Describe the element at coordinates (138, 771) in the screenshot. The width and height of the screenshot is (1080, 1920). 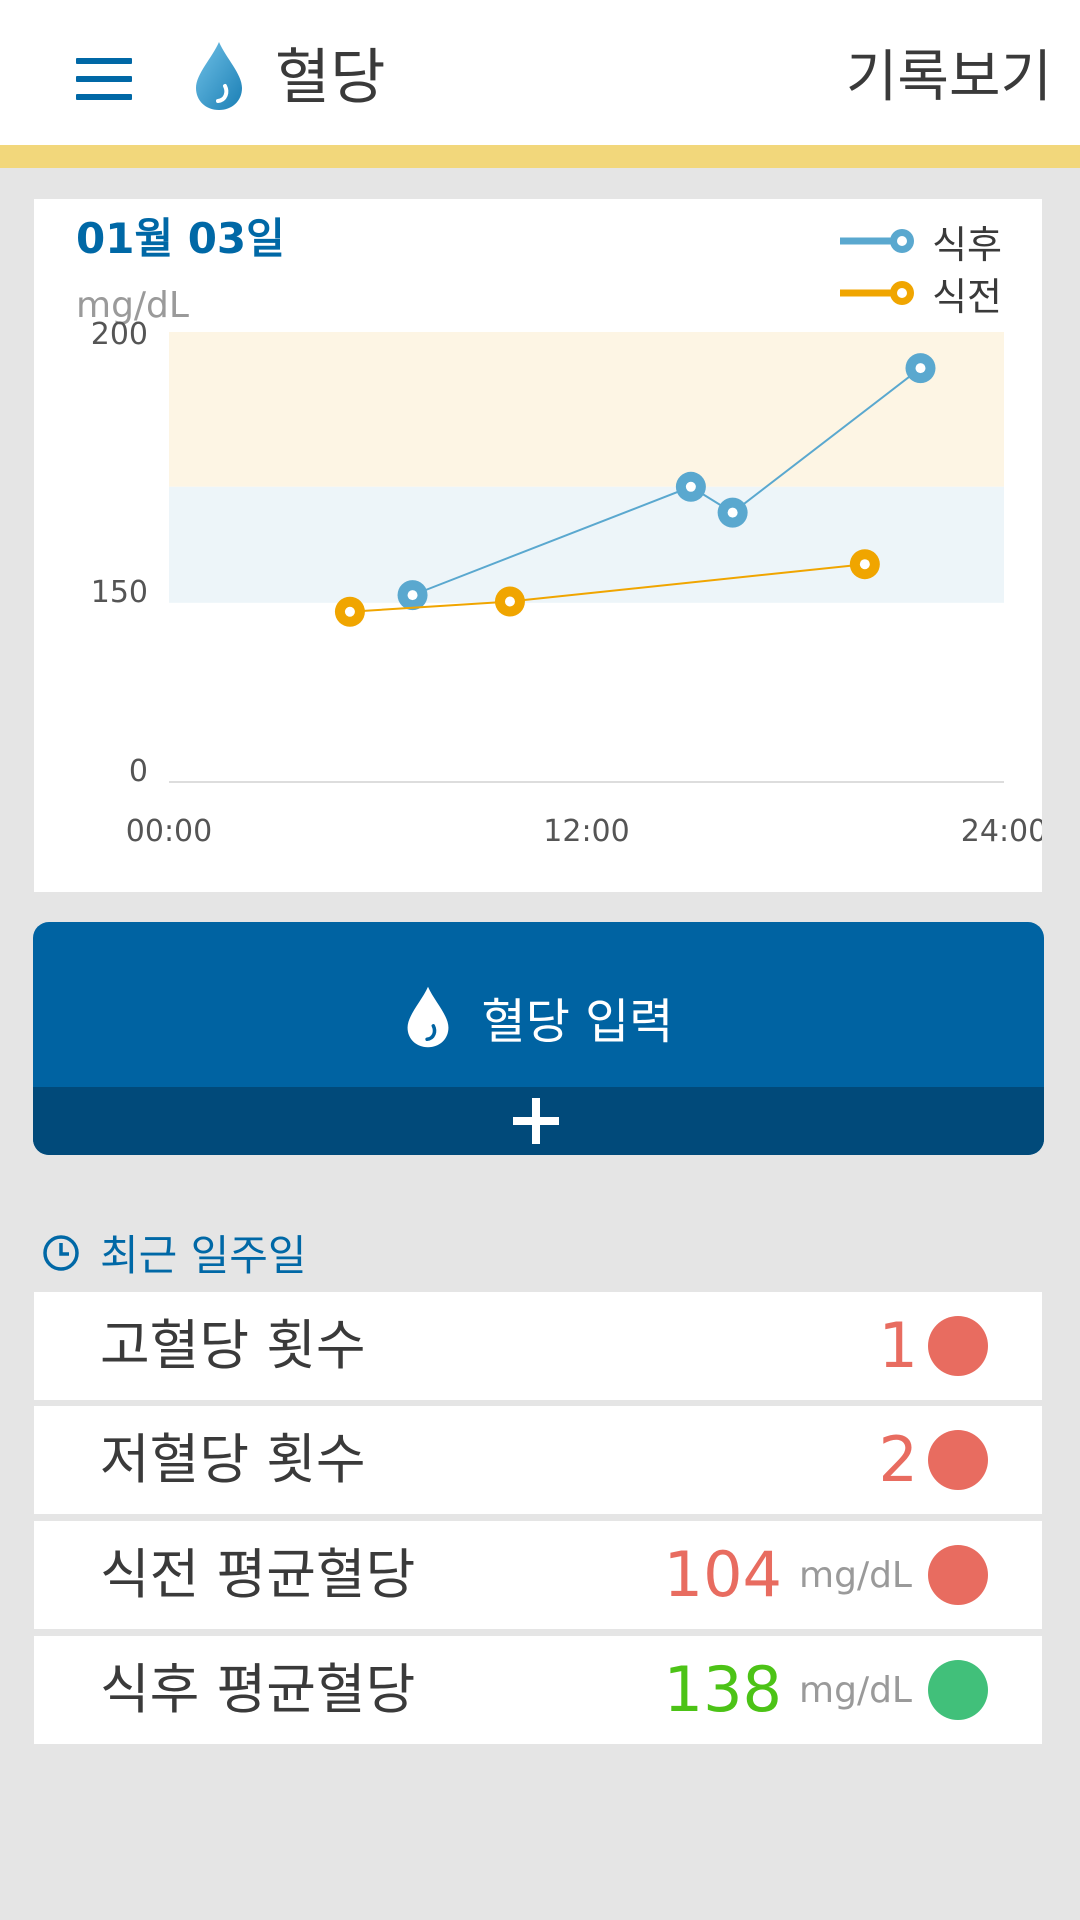
I see `y-tick-label: 0` at that location.